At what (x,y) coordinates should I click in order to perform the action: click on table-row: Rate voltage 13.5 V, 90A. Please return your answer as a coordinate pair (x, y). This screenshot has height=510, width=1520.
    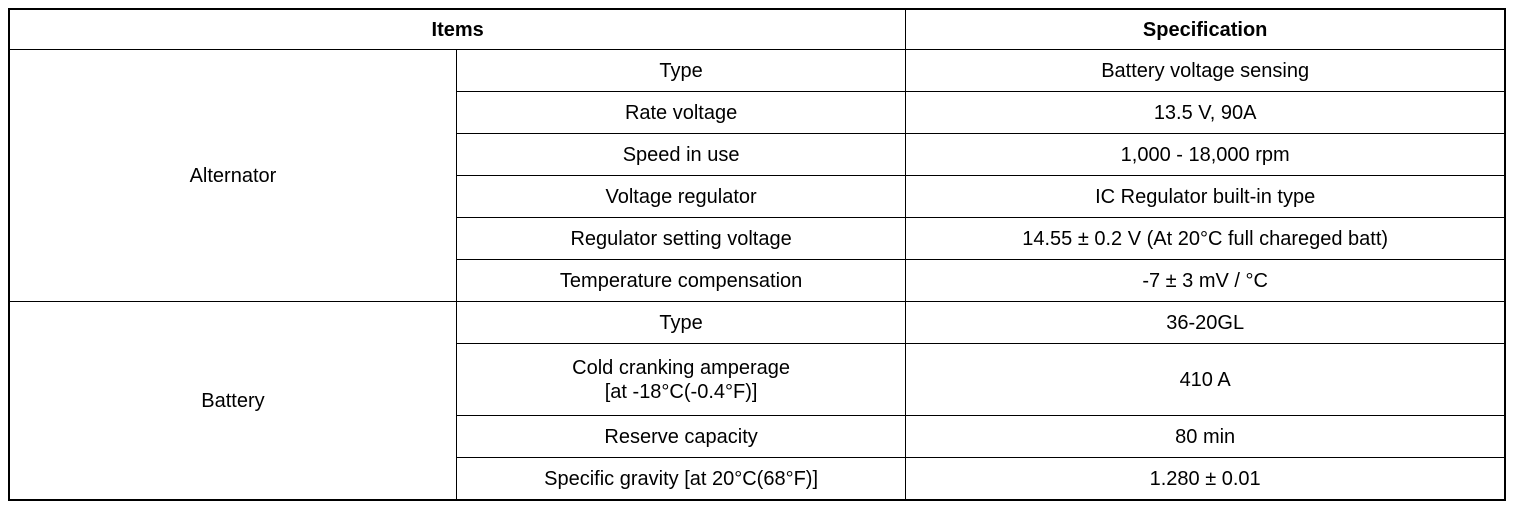
    Looking at the image, I should click on (757, 112).